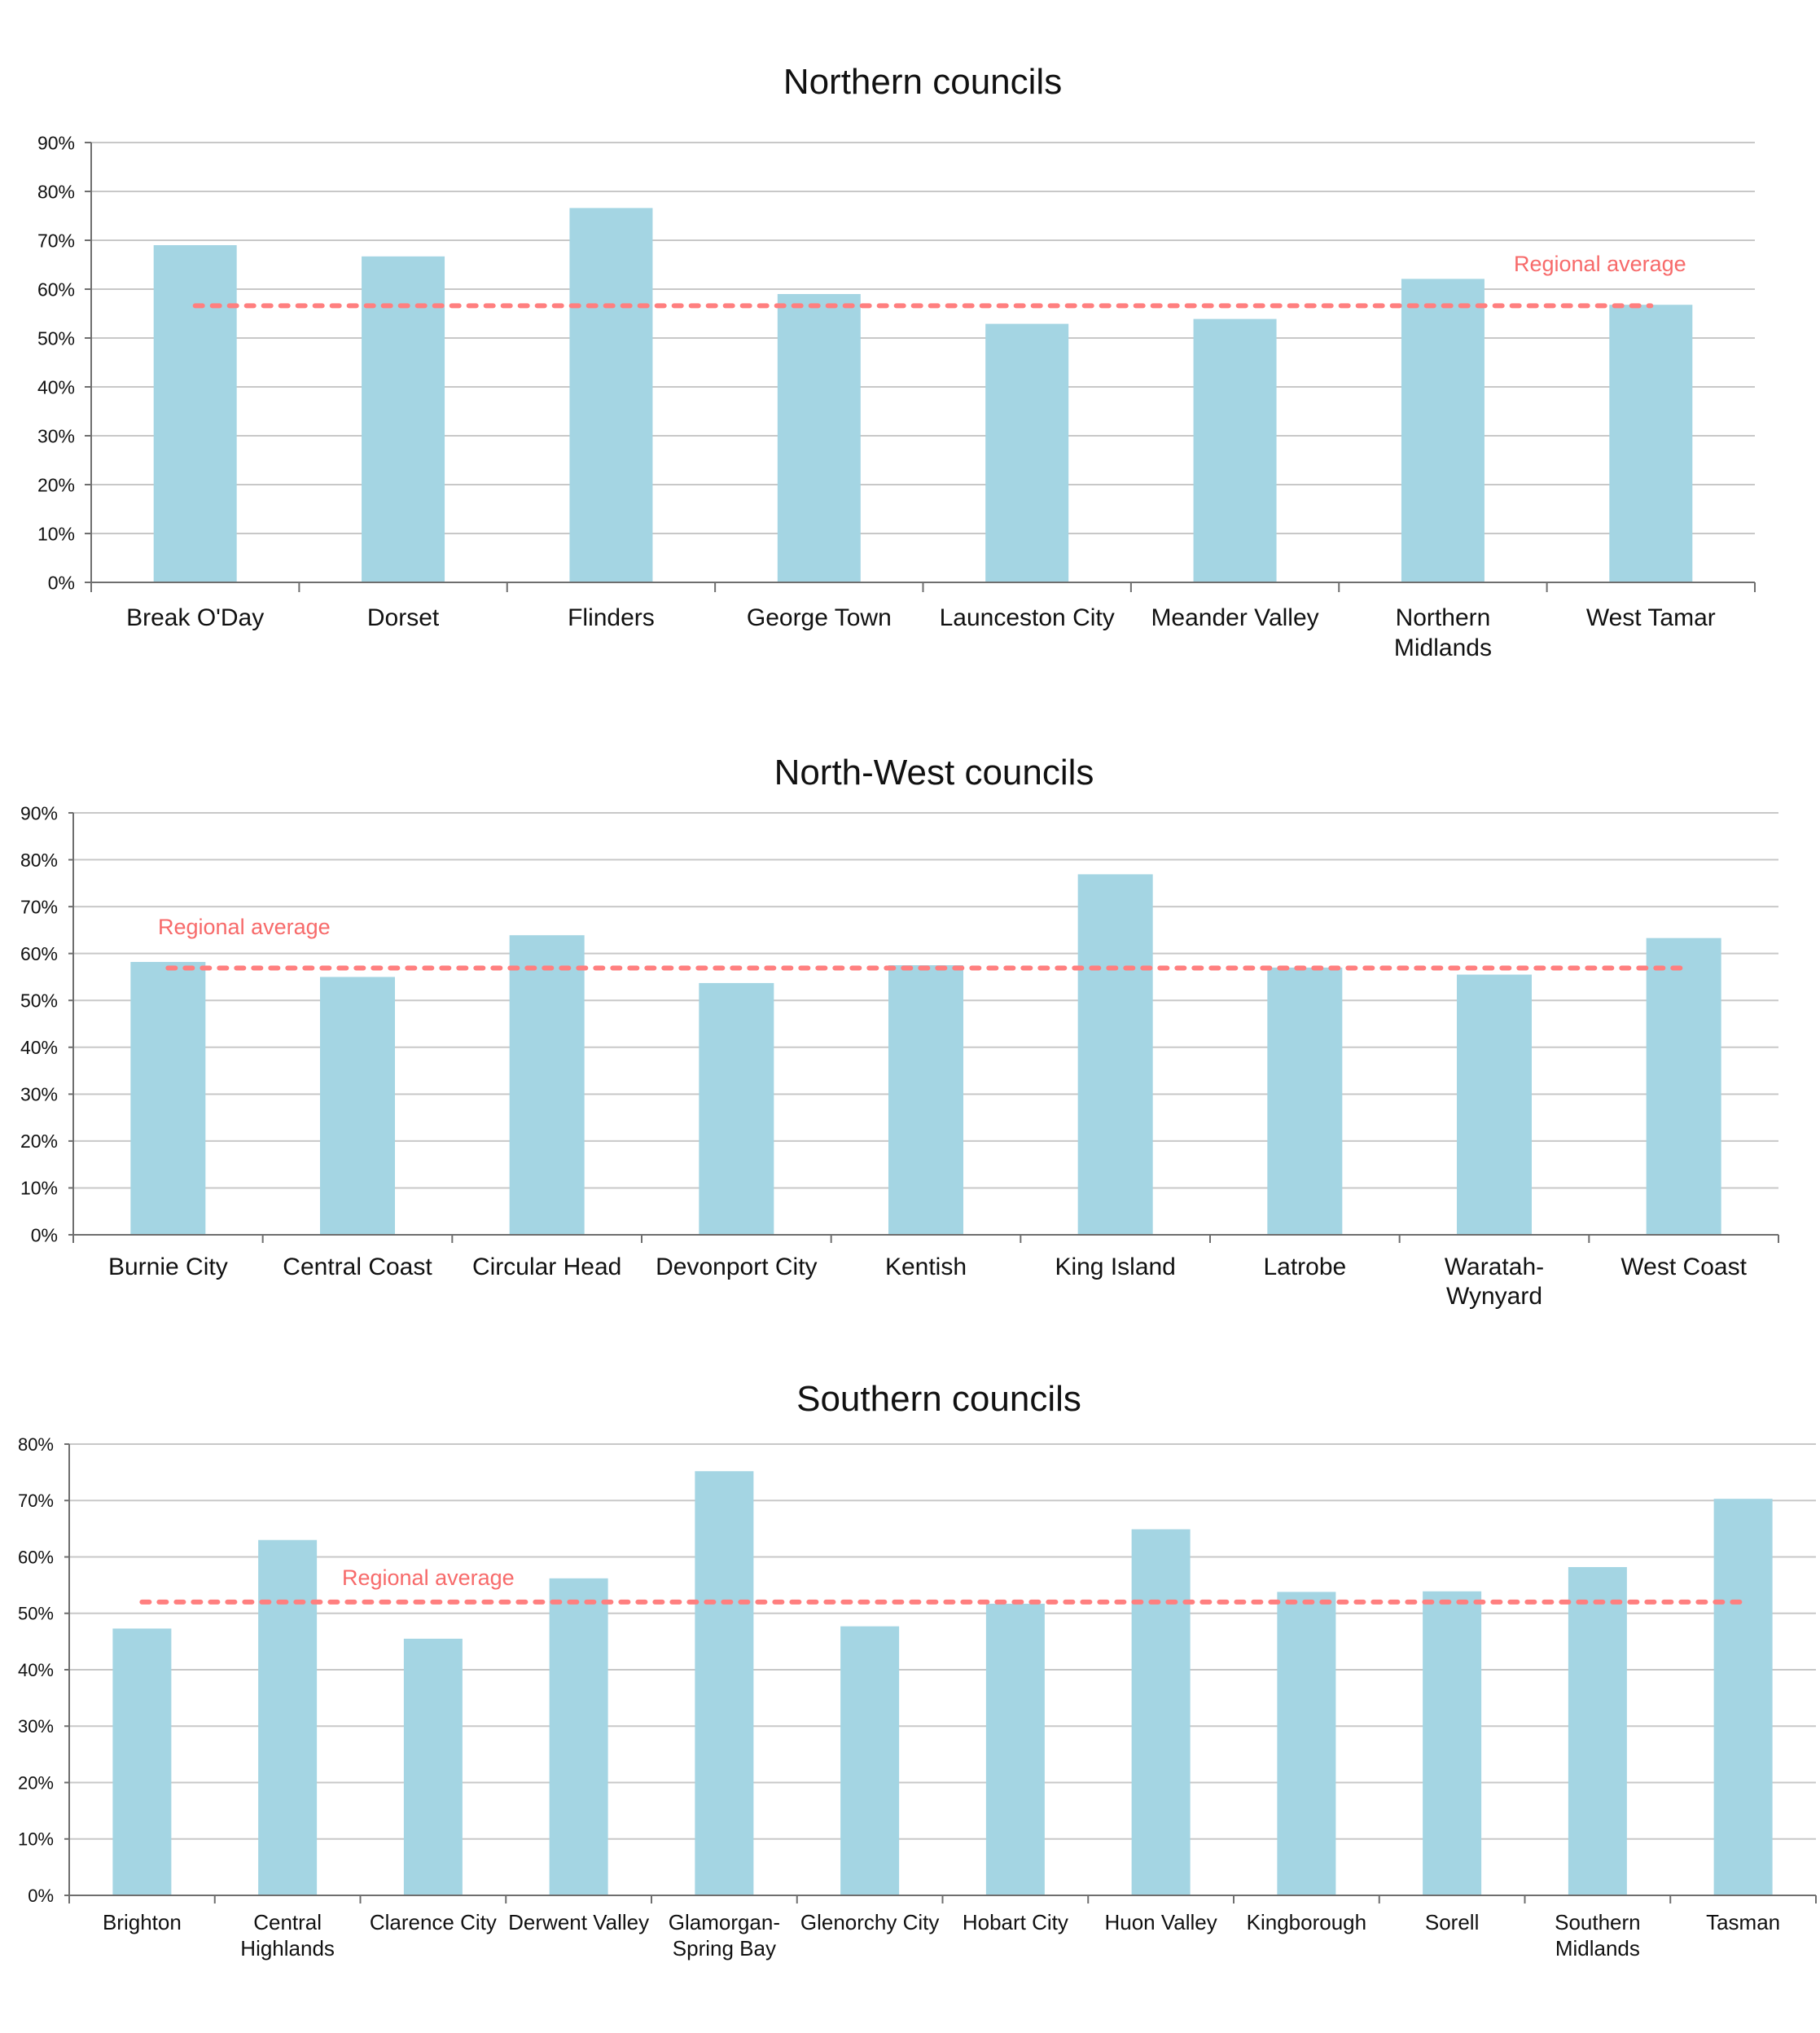  Describe the element at coordinates (434, 1922) in the screenshot. I see `x-tick-label: Clarence City` at that location.